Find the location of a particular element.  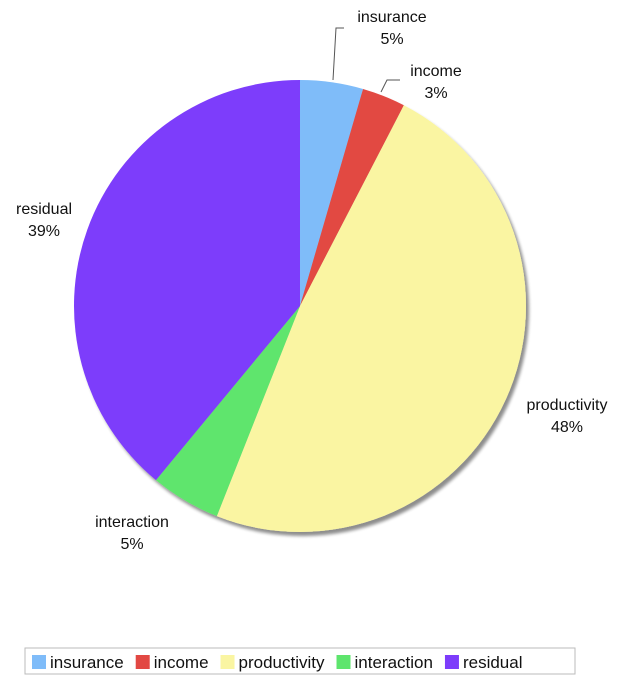

legend-swatch-income is located at coordinates (142, 662).